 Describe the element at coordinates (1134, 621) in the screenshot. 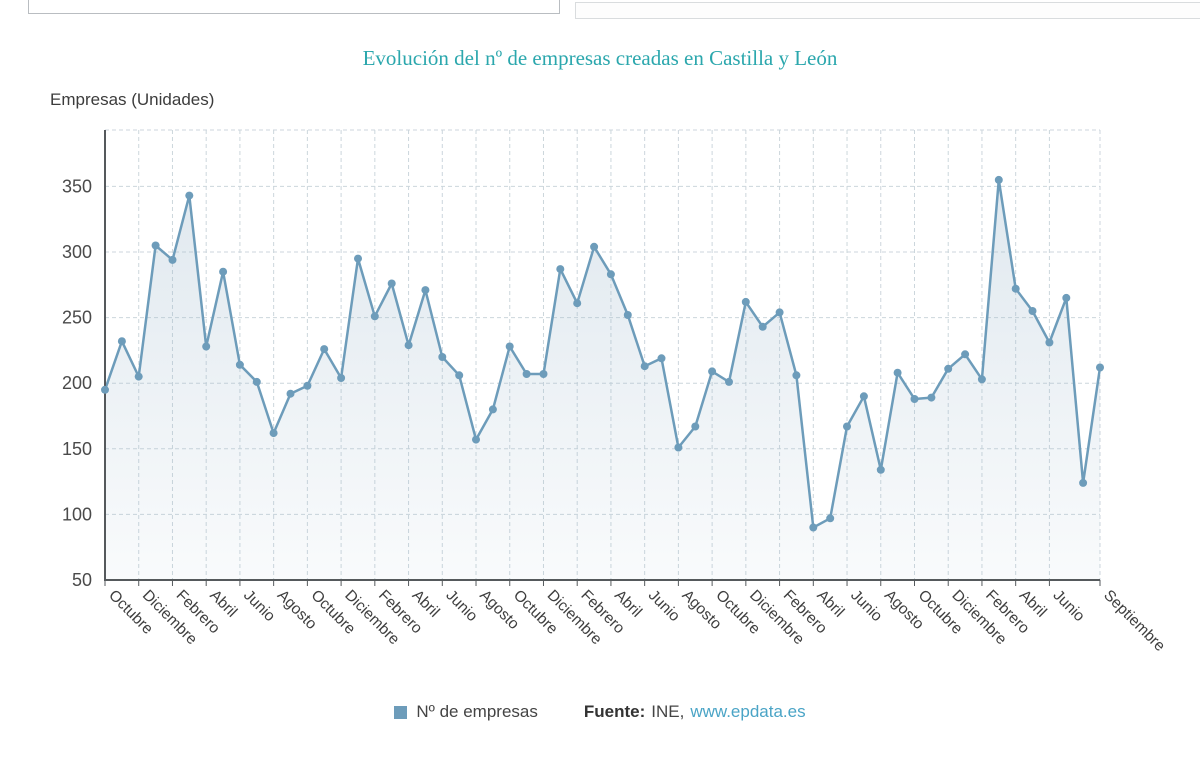

I see `svg-text: Septiembre` at that location.